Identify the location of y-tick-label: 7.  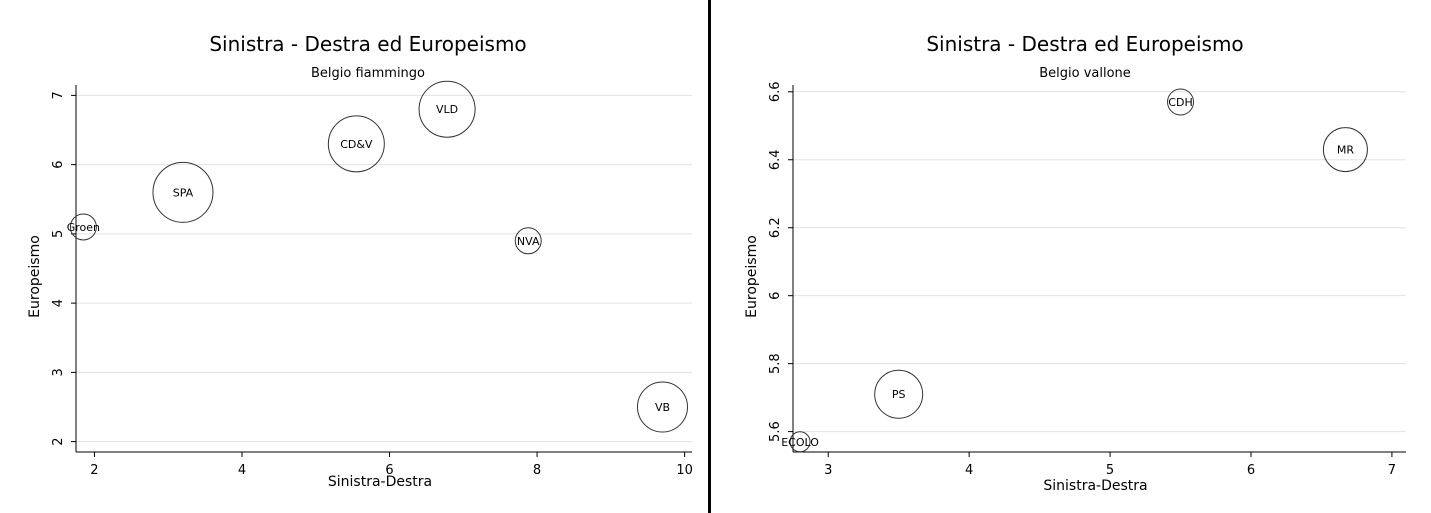
(58, 95).